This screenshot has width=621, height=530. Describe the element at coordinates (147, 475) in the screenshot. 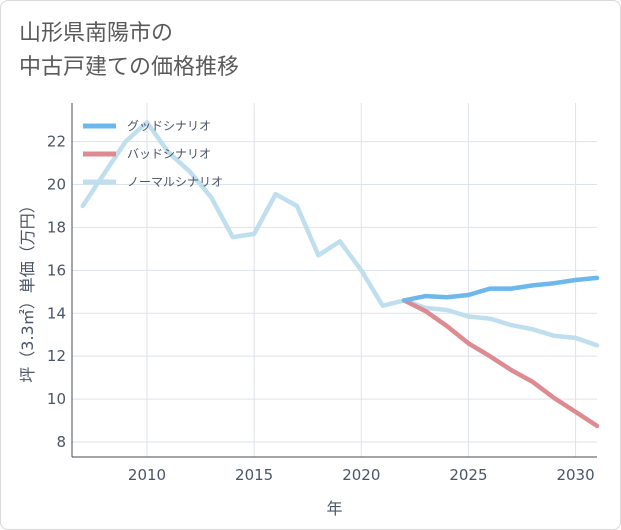

I see `x-tick-label-2010: 2010` at that location.